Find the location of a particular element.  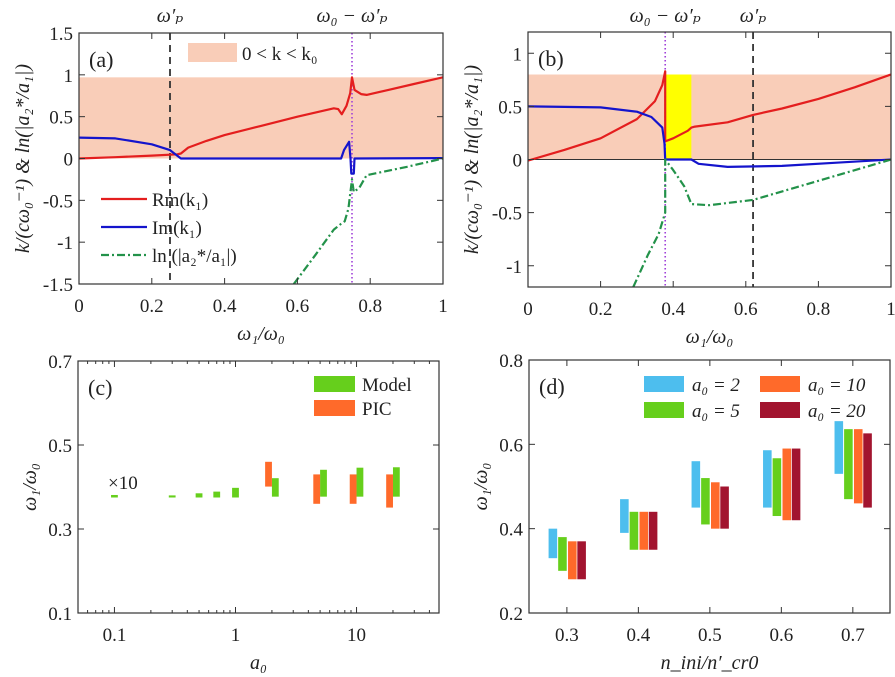

x-tick-label: 0.1 is located at coordinates (115, 635).